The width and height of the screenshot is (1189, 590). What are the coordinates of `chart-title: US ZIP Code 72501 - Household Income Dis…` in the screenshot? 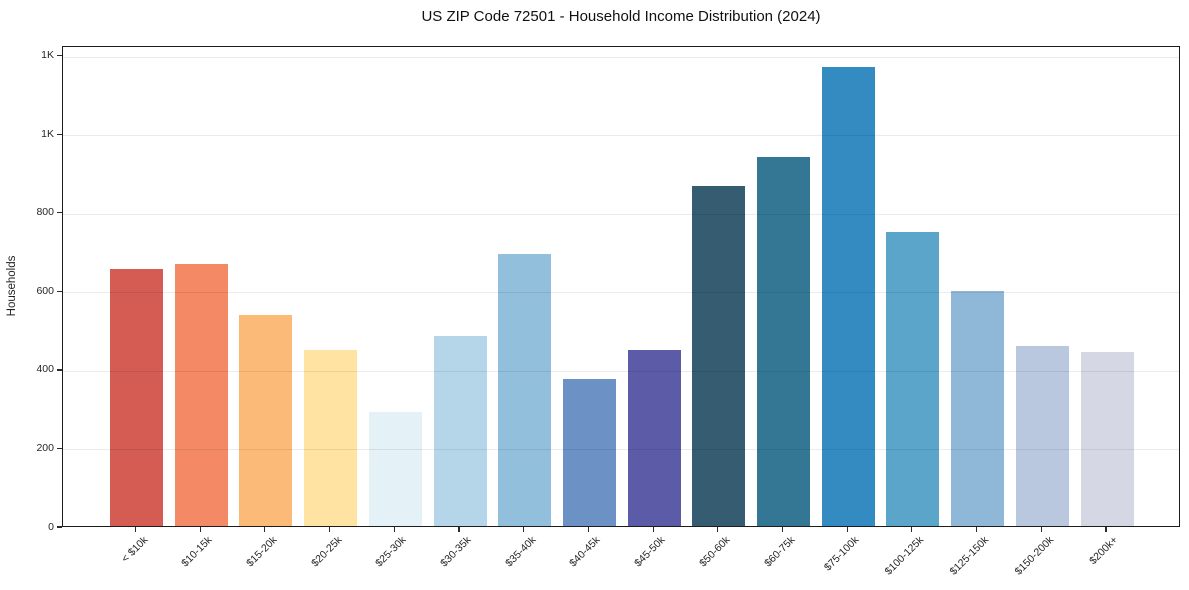 It's located at (621, 16).